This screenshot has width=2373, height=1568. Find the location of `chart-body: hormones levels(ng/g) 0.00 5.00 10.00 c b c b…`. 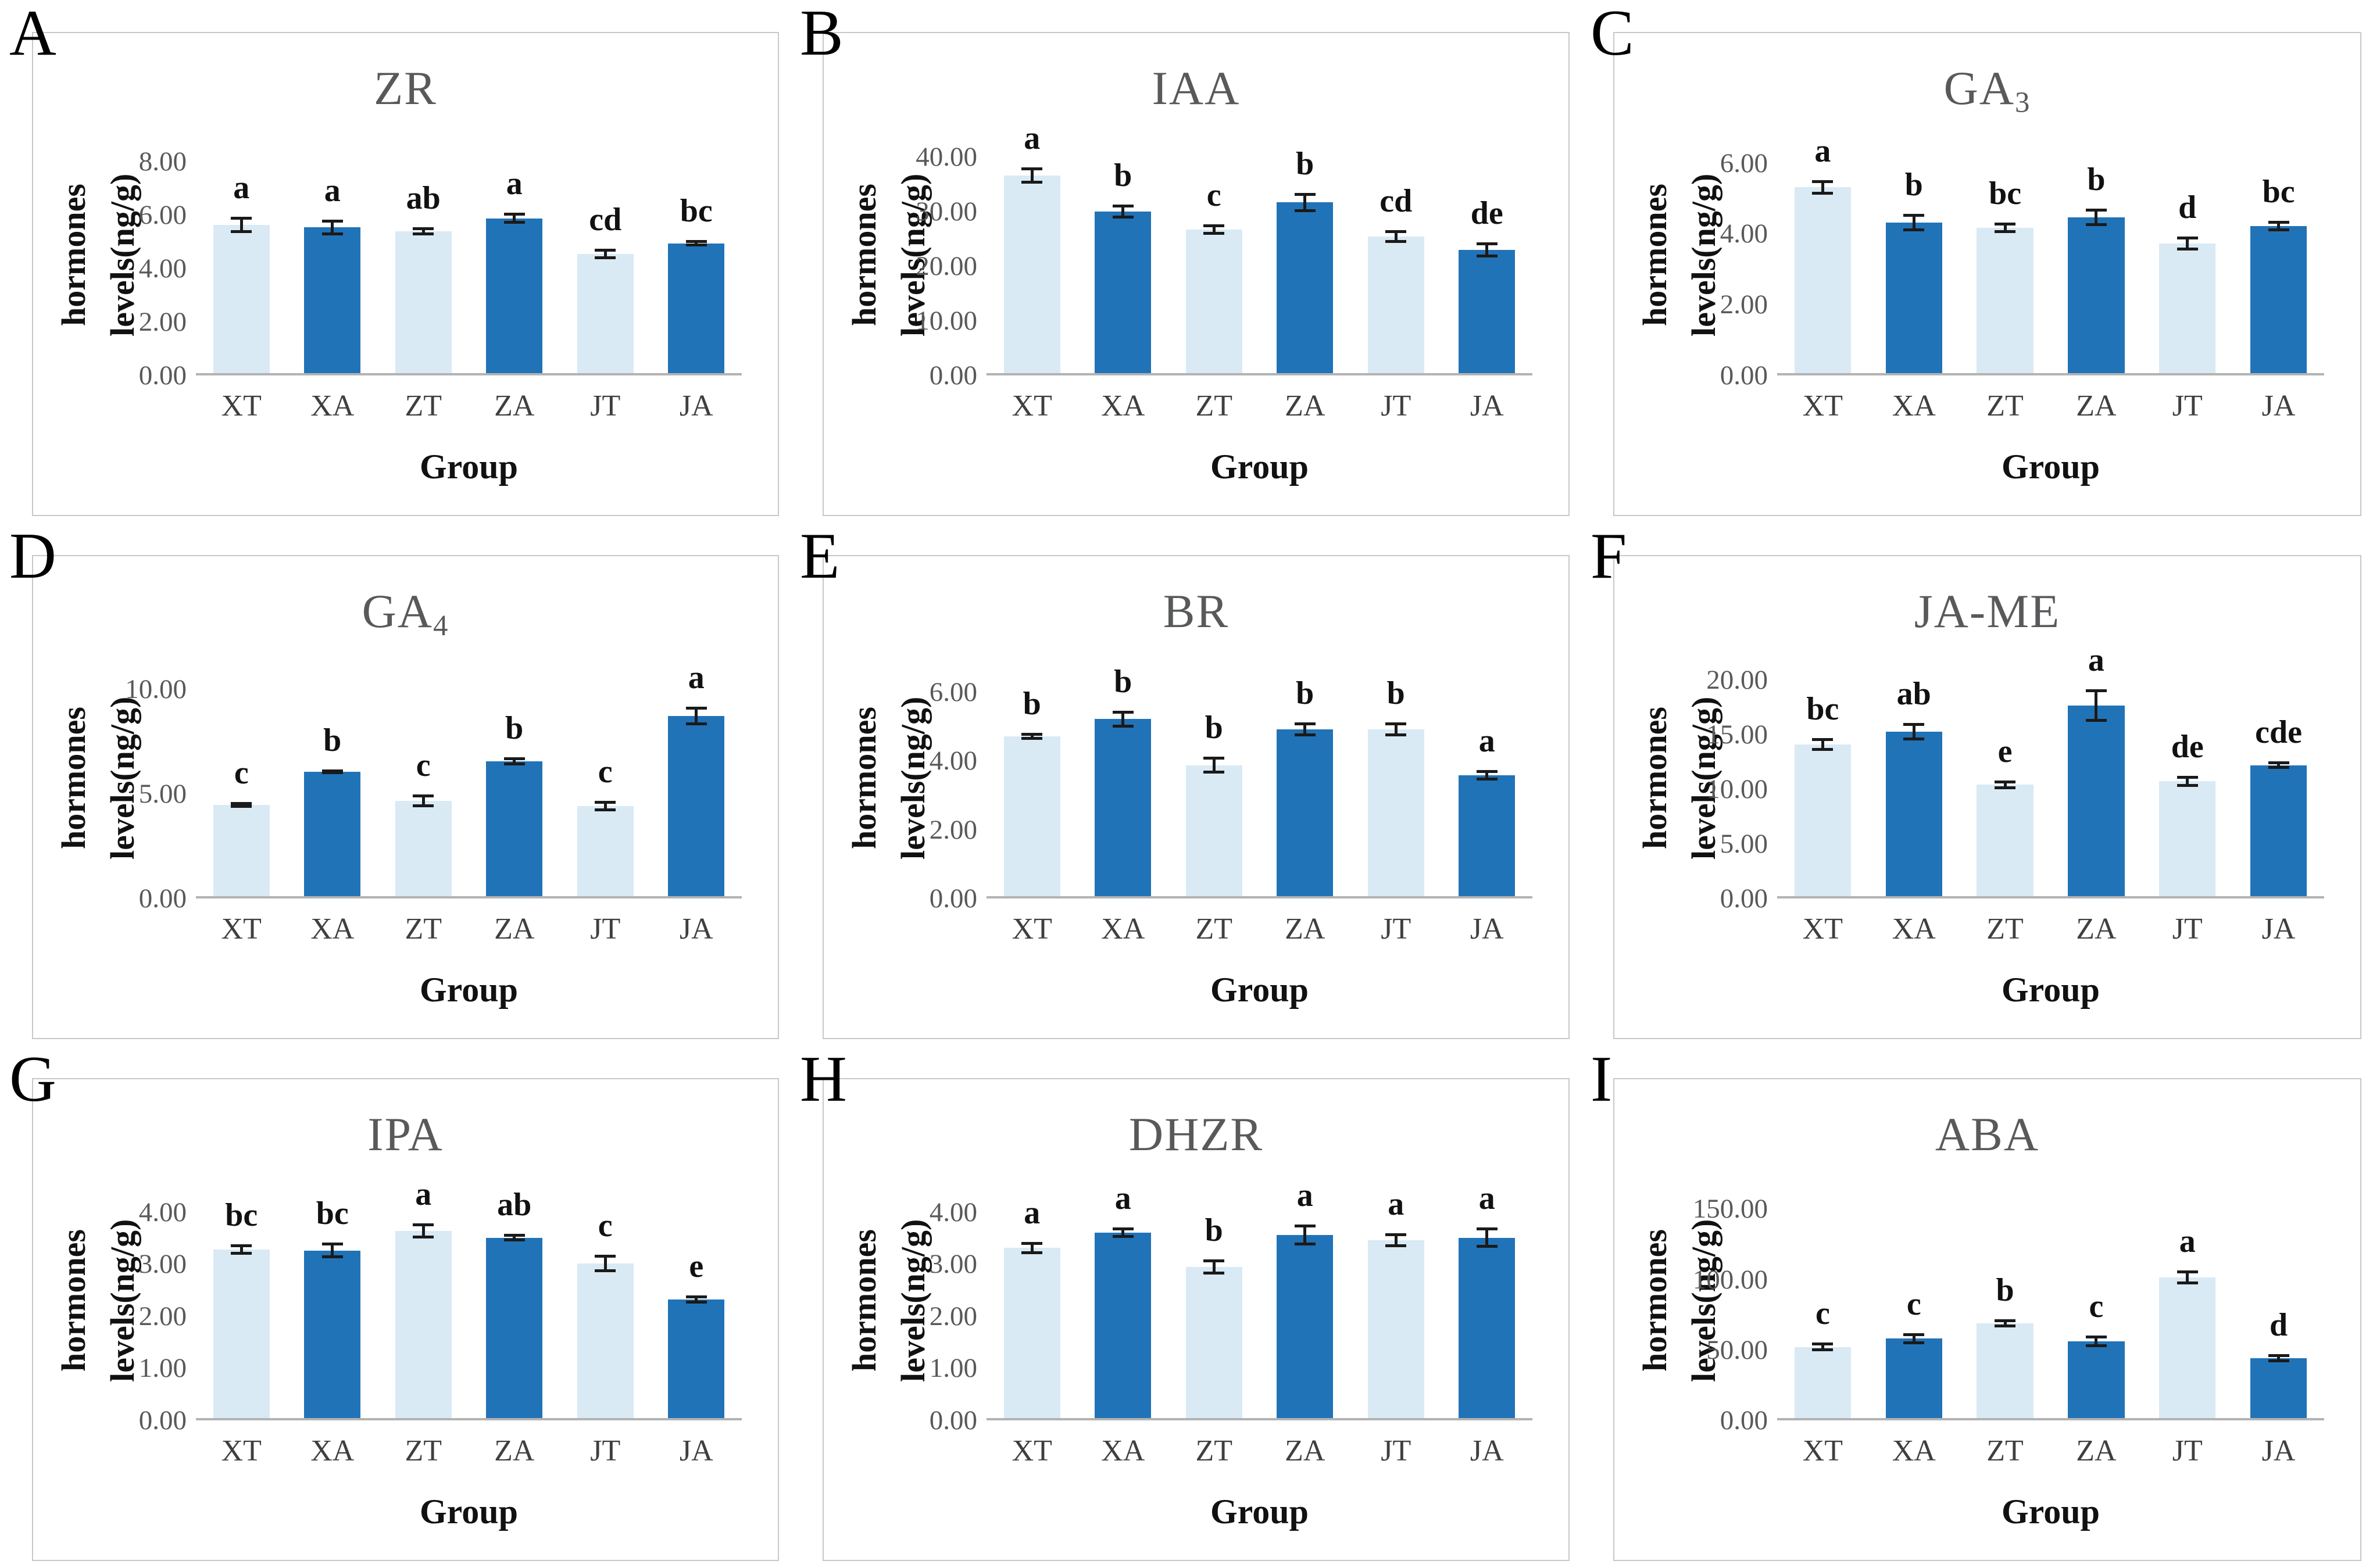

chart-body: hormones levels(ng/g) 0.00 5.00 10.00 c b c b… is located at coordinates (395, 785).